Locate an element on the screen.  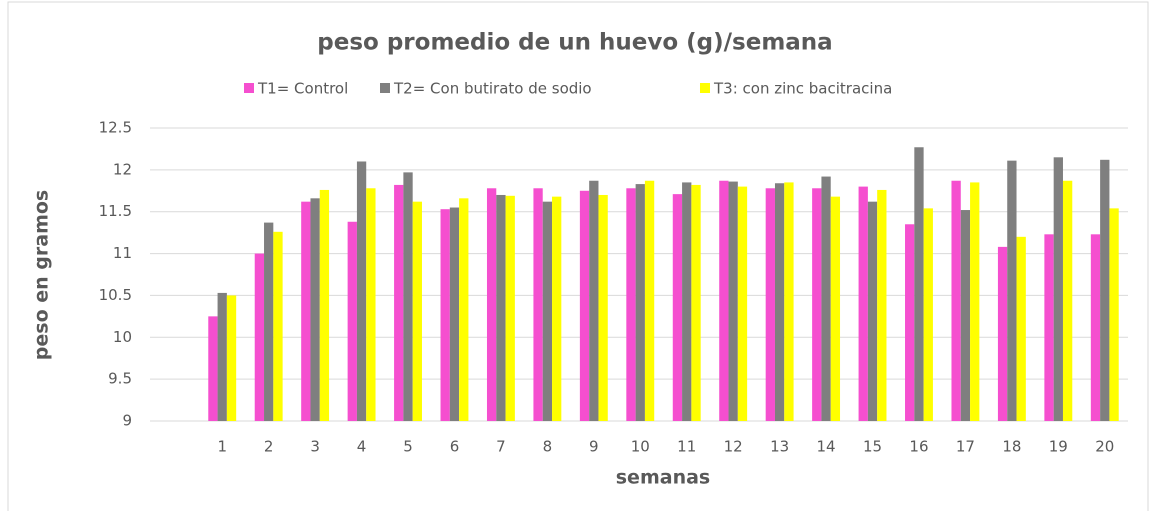
chart-title: peso promedio de un huevo (g)/semana is located at coordinates (574, 43).